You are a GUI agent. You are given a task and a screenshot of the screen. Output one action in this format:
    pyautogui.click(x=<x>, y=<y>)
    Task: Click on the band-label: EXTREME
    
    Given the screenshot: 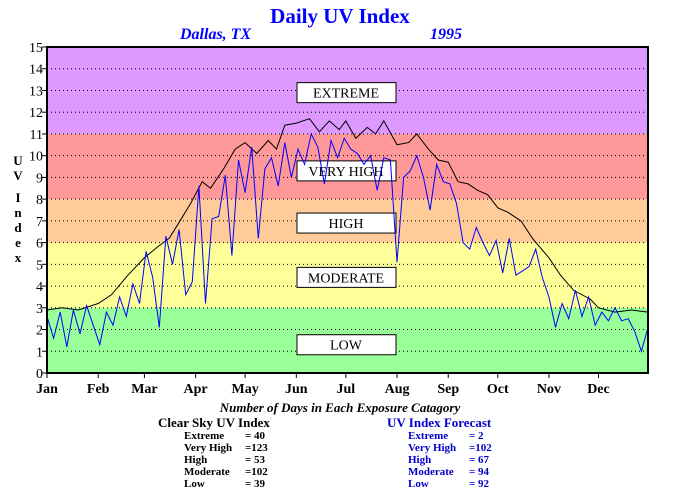 What is the action you would take?
    pyautogui.click(x=346, y=94)
    